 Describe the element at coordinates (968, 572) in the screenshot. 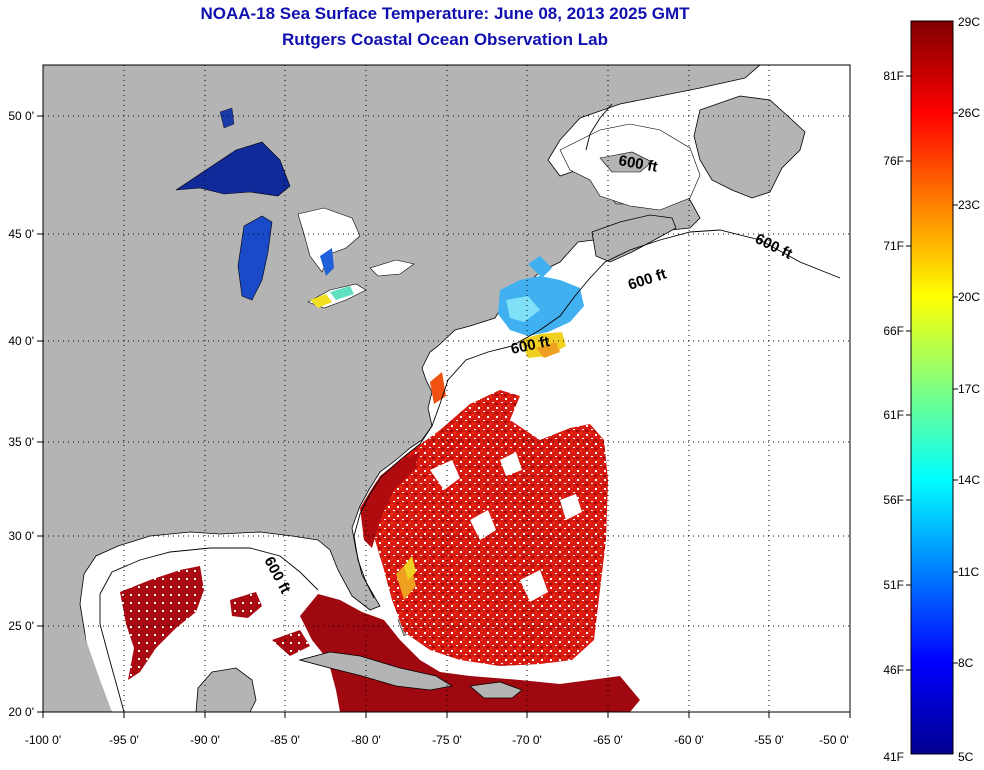

I see `celsius-label: 11C` at that location.